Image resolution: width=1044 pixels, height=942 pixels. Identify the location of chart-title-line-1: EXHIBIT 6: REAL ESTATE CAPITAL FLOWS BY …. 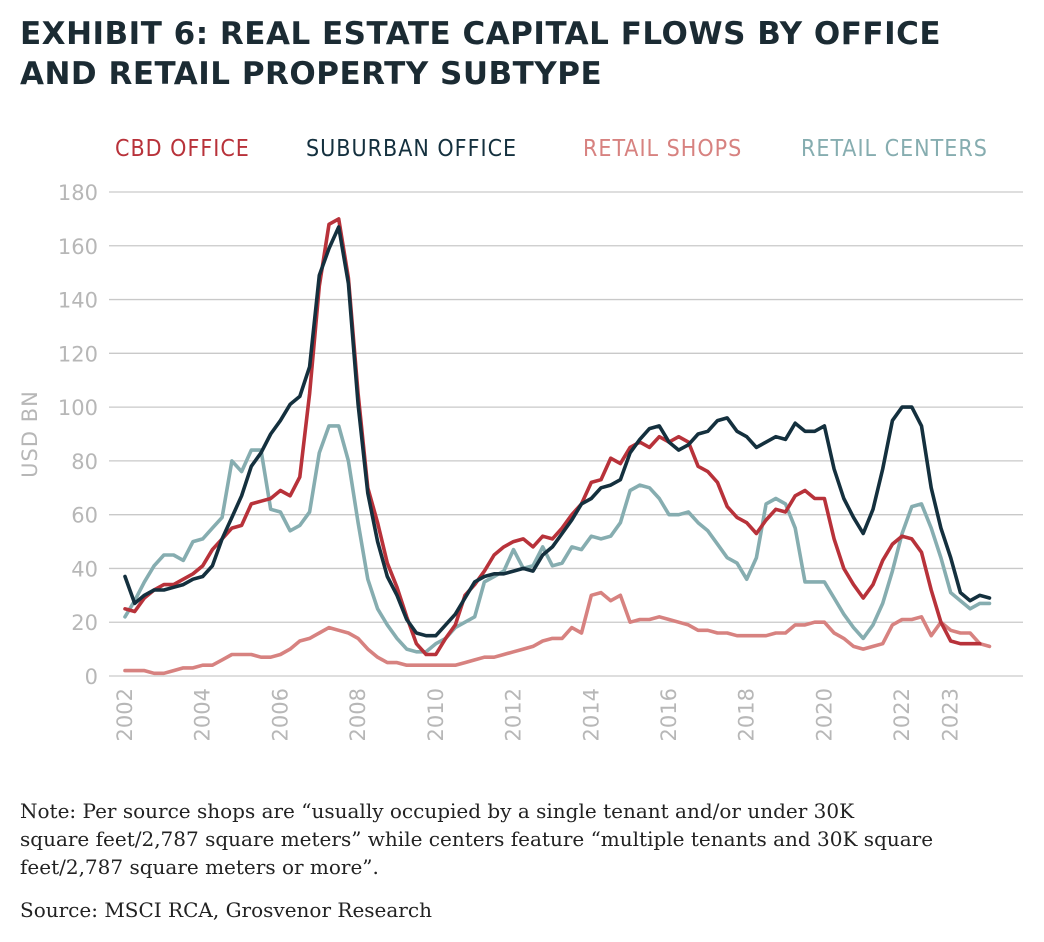
(481, 34).